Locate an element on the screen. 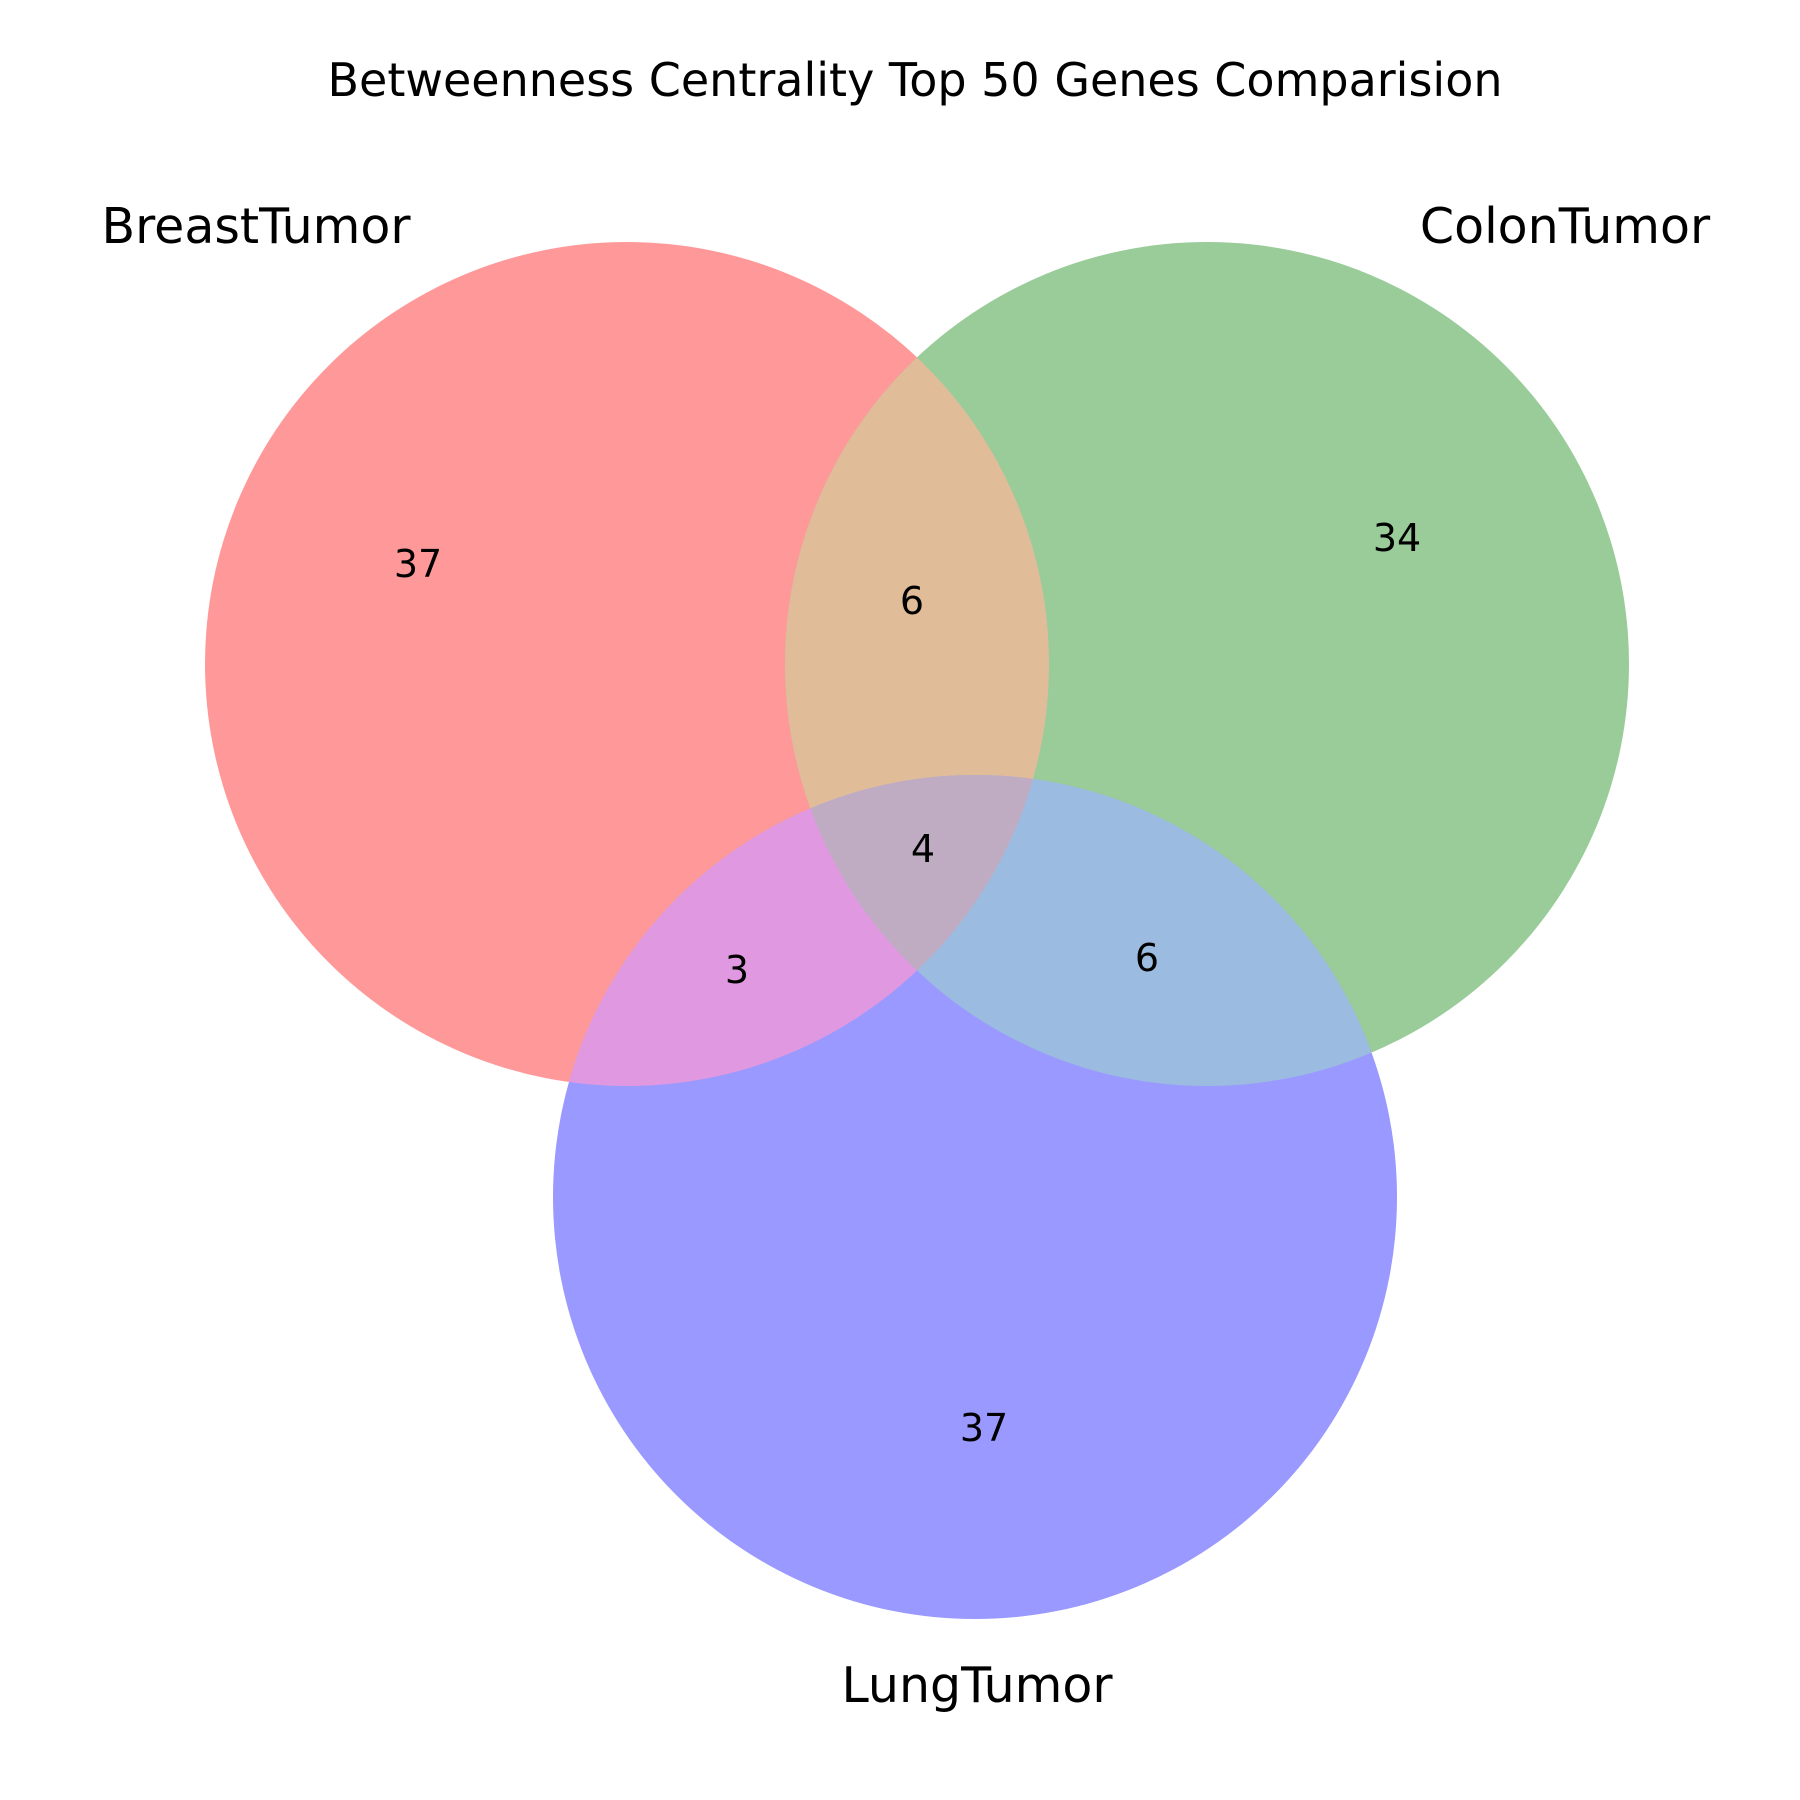  breast-colon-count: 6 is located at coordinates (912, 601).